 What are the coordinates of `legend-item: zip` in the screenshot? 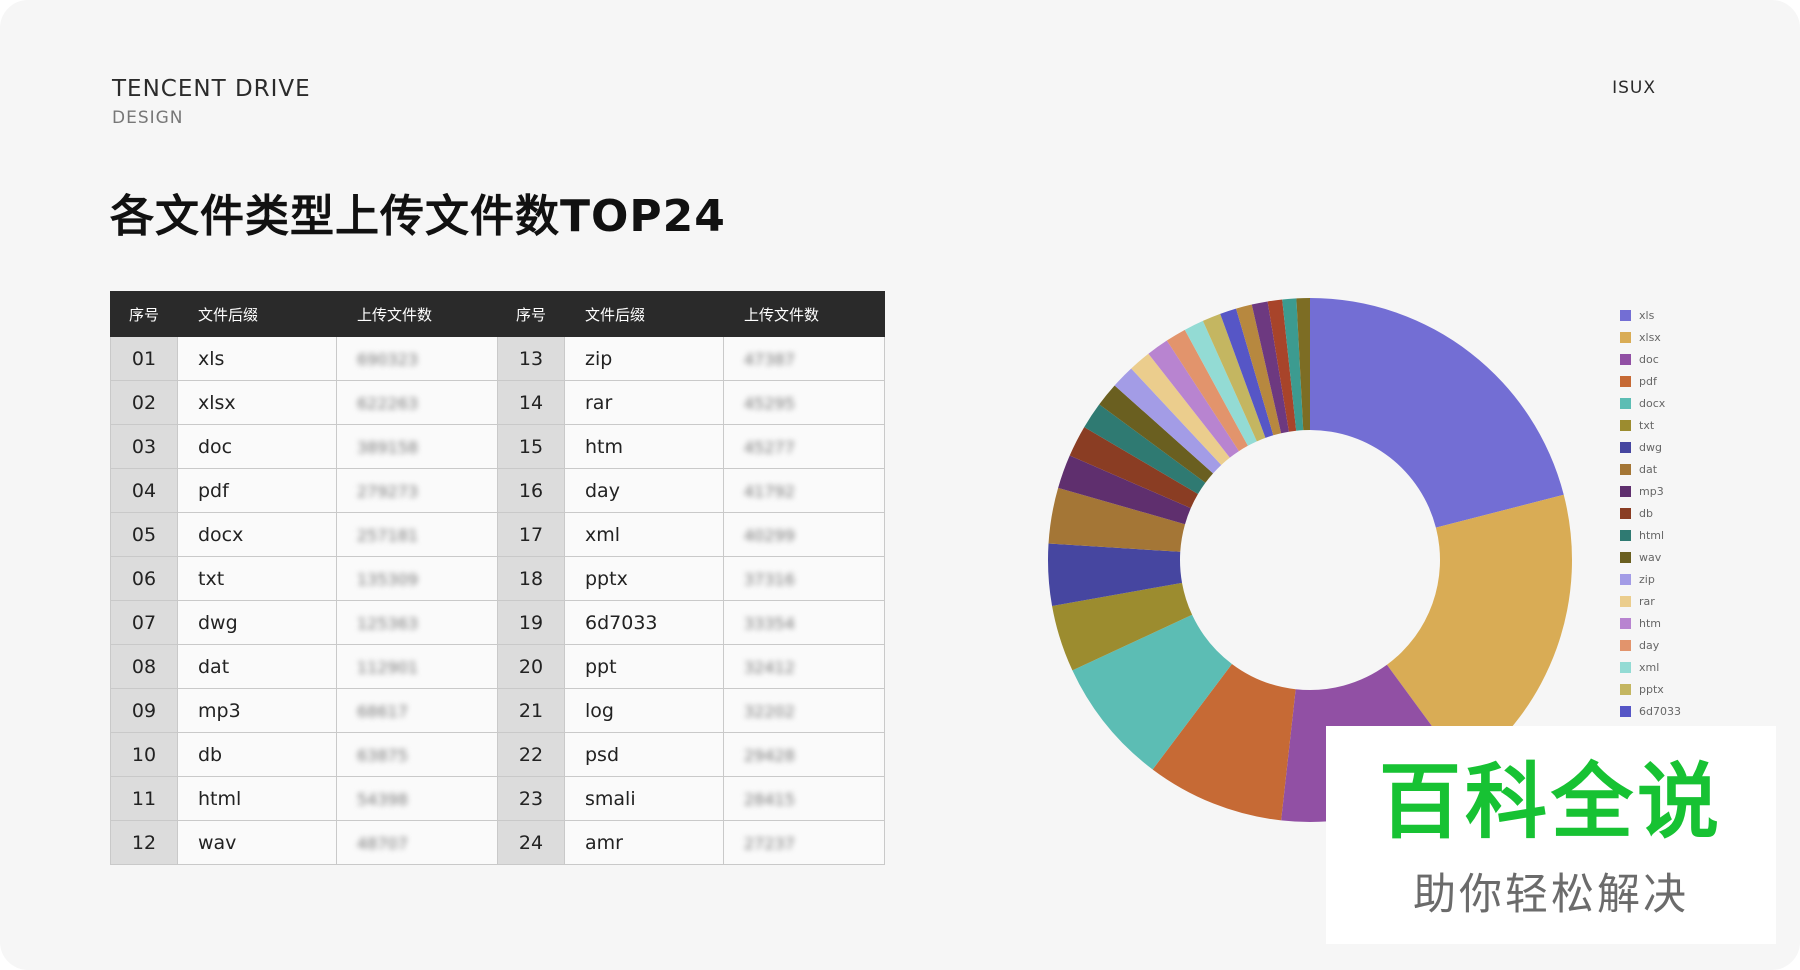 It's located at (1650, 579).